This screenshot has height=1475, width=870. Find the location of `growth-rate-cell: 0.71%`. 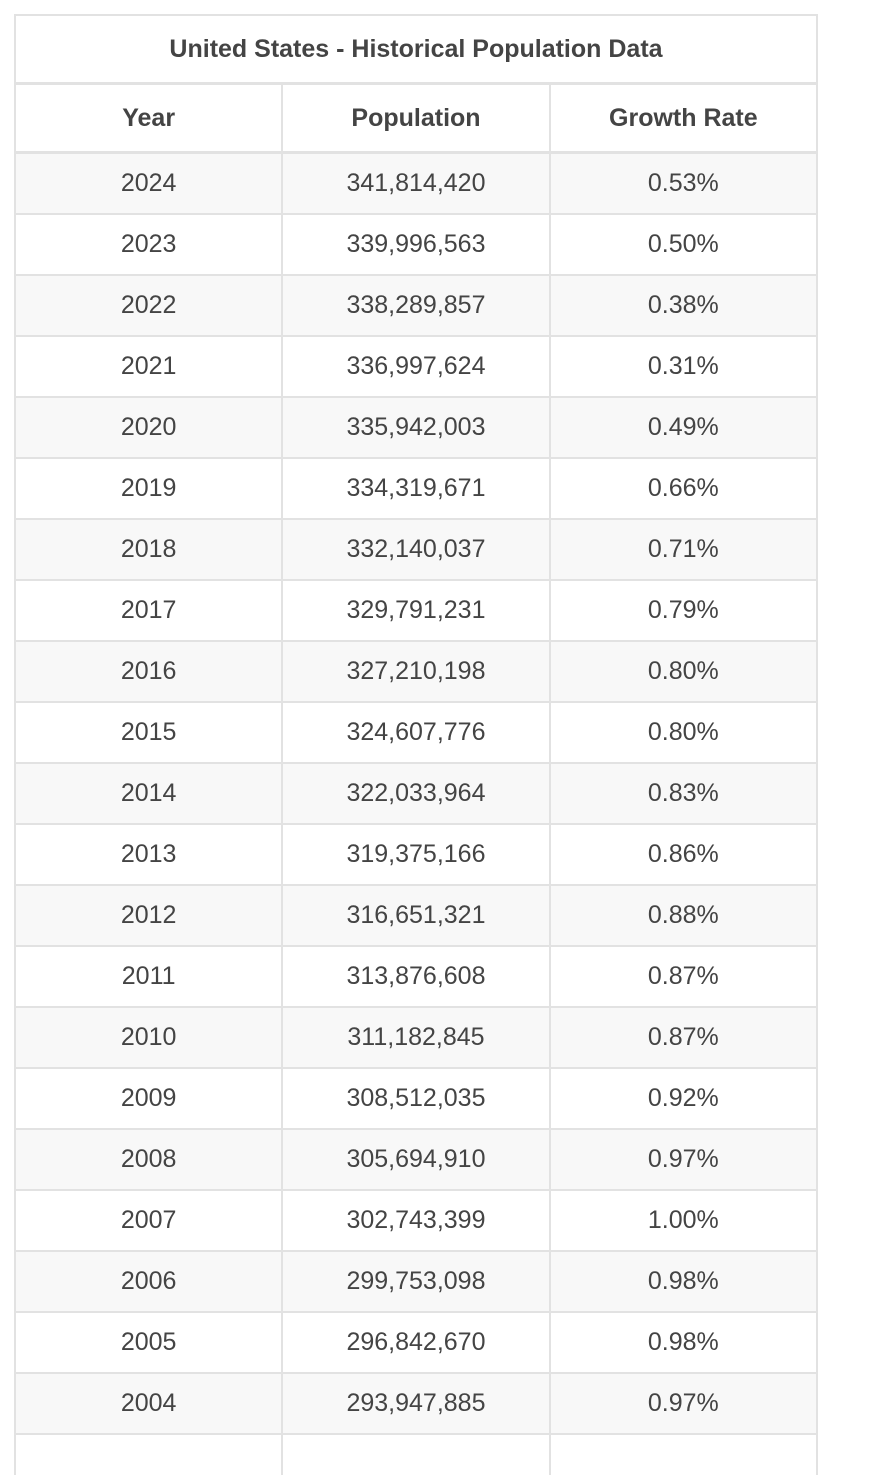

growth-rate-cell: 0.71% is located at coordinates (683, 549).